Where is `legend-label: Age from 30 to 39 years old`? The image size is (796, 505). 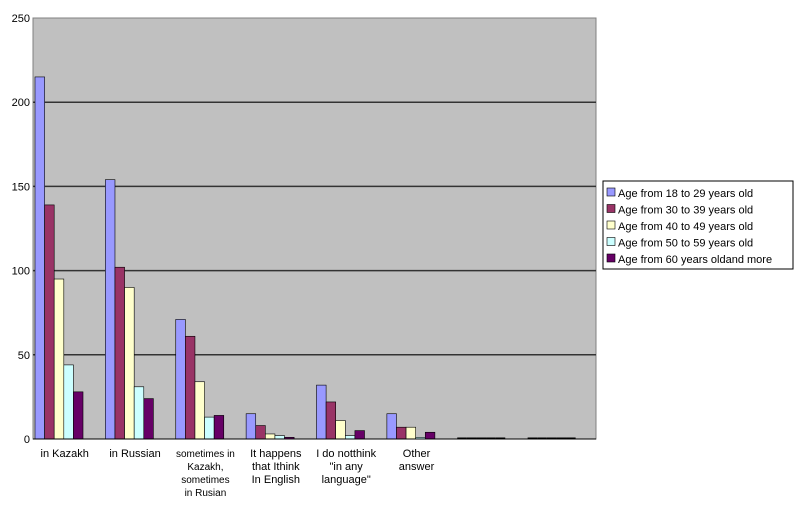
legend-label: Age from 30 to 39 years old is located at coordinates (685, 211).